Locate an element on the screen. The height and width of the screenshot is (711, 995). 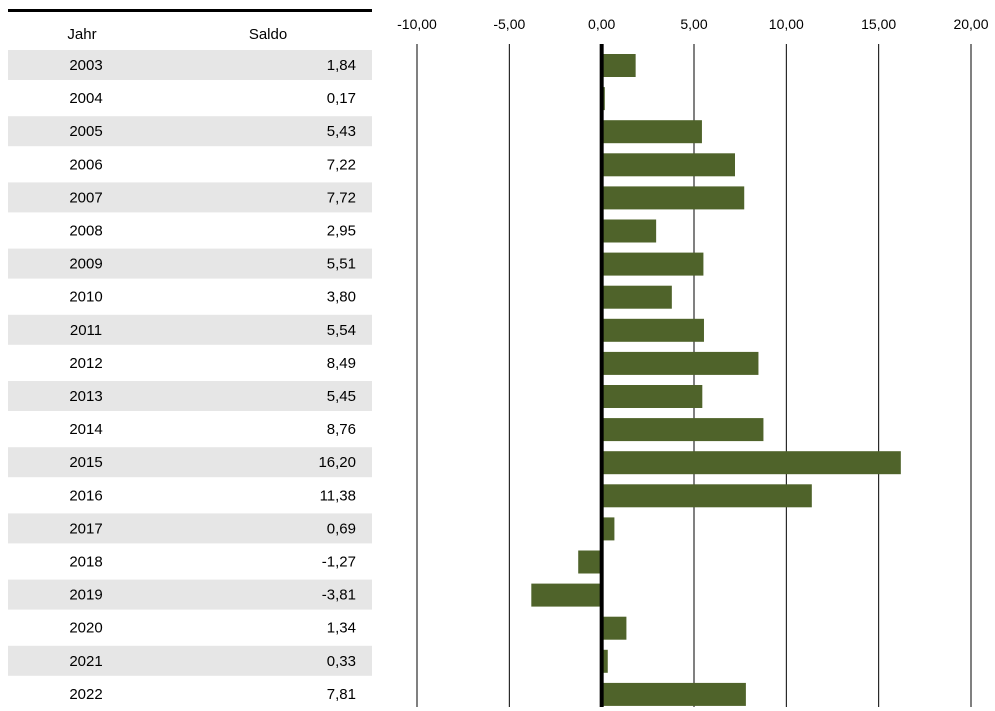
saldo-value: 7,22 is located at coordinates (341, 164).